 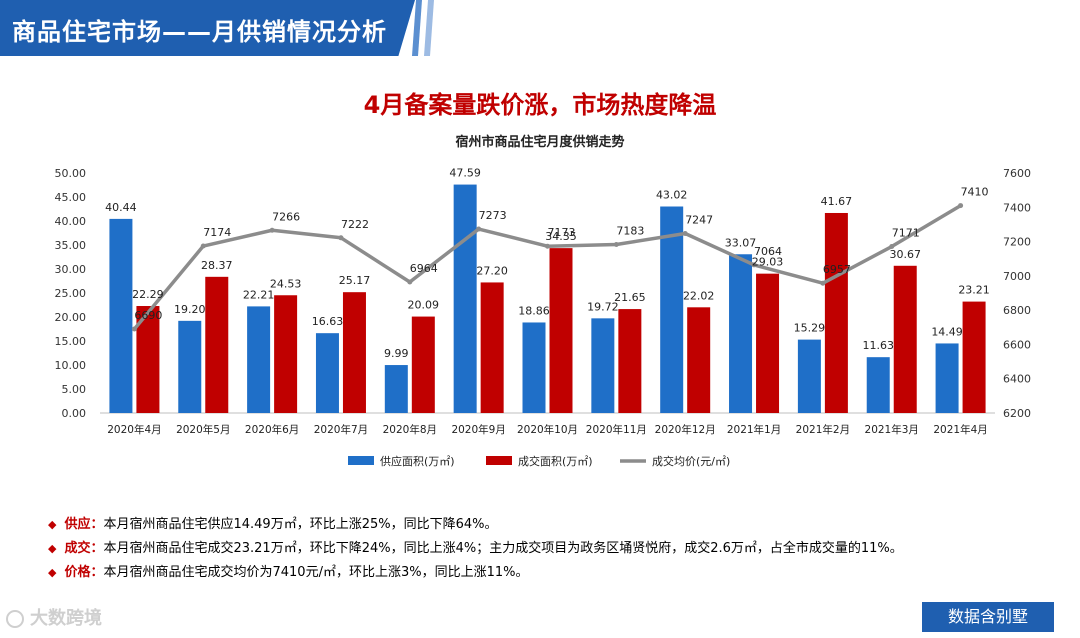 What do you see at coordinates (1017, 344) in the screenshot?
I see `y-right-tick-label: 6600` at bounding box center [1017, 344].